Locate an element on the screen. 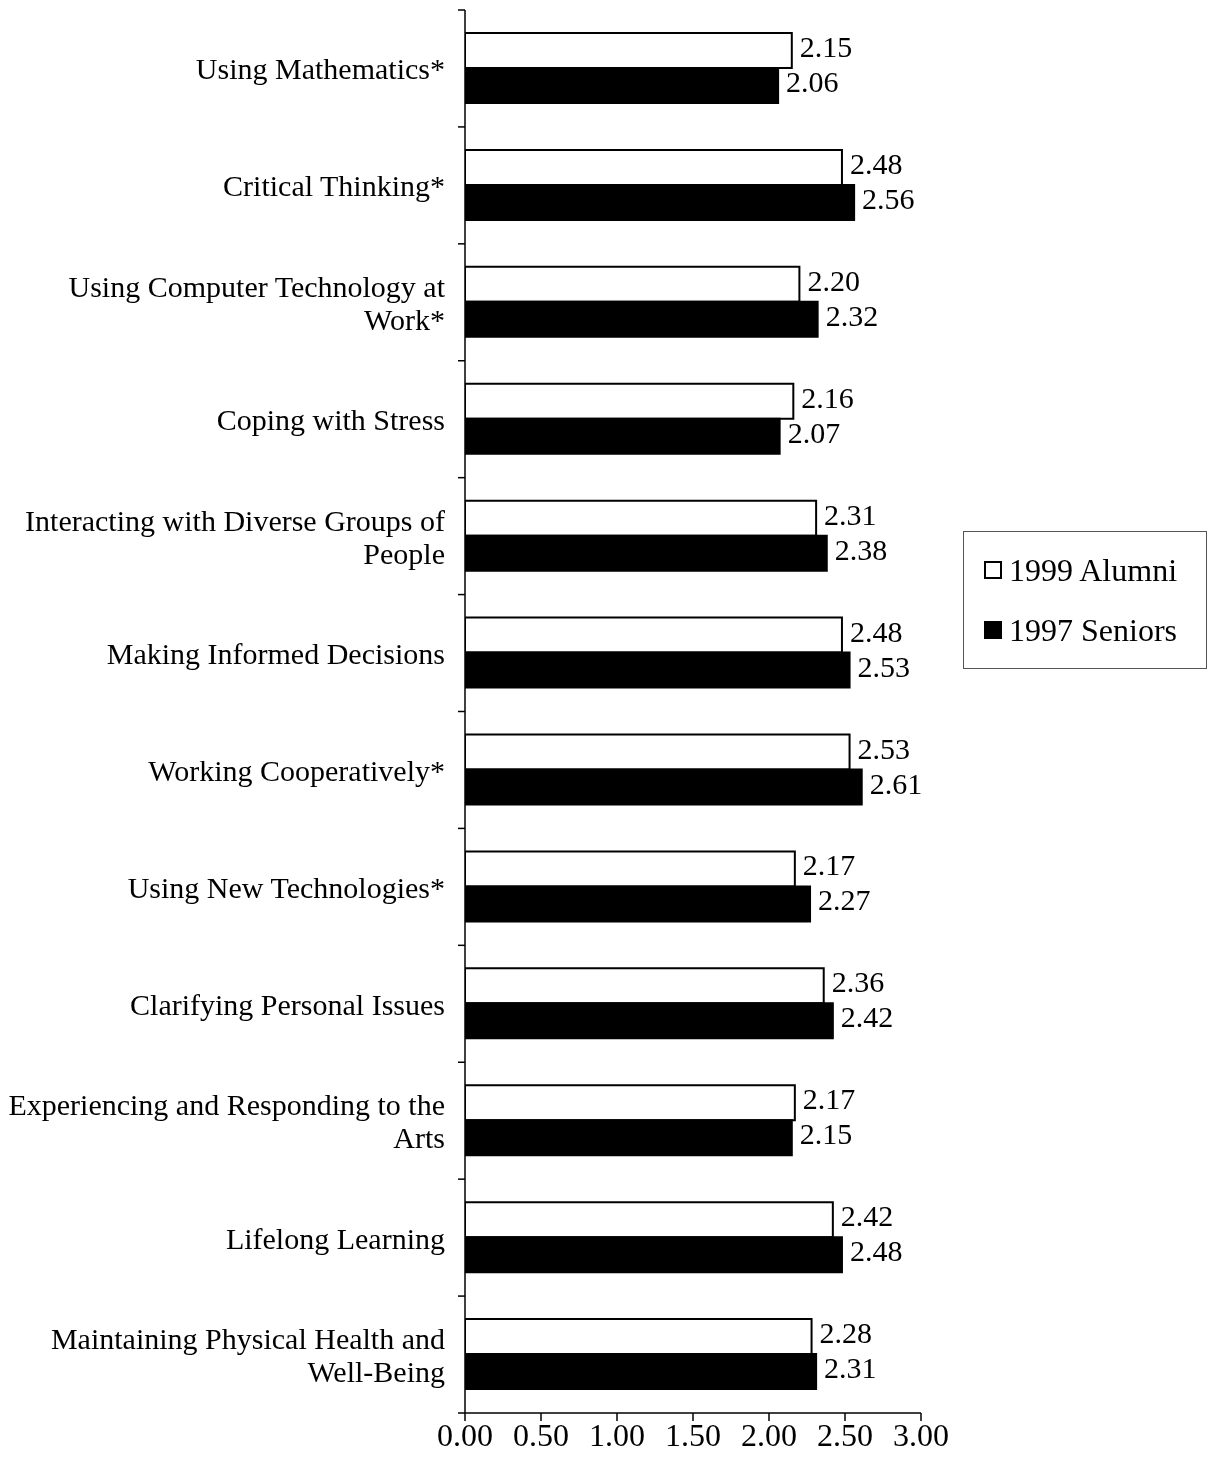 The width and height of the screenshot is (1209, 1469). data-label: 2.56 is located at coordinates (888, 198).